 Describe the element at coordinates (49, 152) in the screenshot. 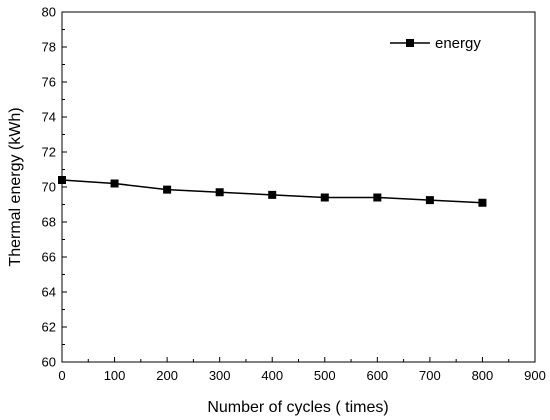

I see `y-tick-label: 72` at that location.